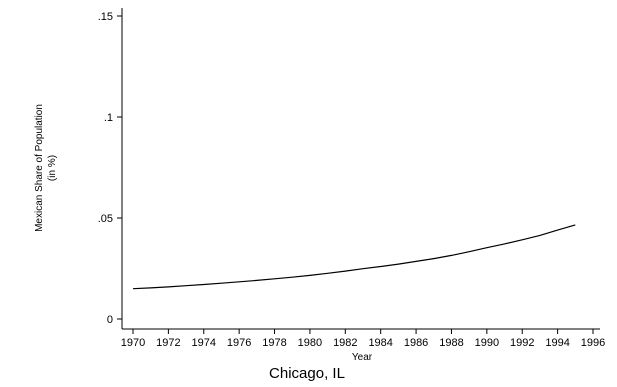 This screenshot has width=617, height=387. I want to click on y-axis-title-line2: (in %), so click(52, 168).